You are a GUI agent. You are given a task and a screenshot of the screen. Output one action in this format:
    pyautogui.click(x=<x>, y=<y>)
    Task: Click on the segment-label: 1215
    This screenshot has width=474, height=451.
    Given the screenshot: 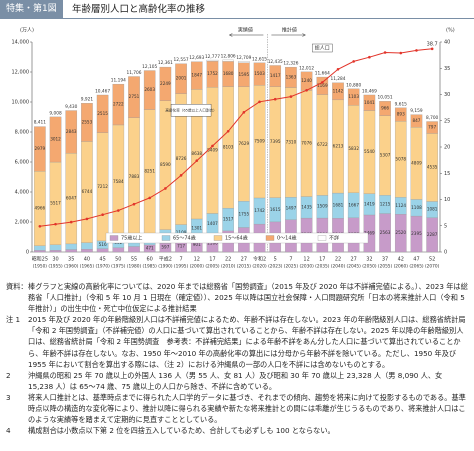 What is the action you would take?
    pyautogui.click(x=385, y=203)
    